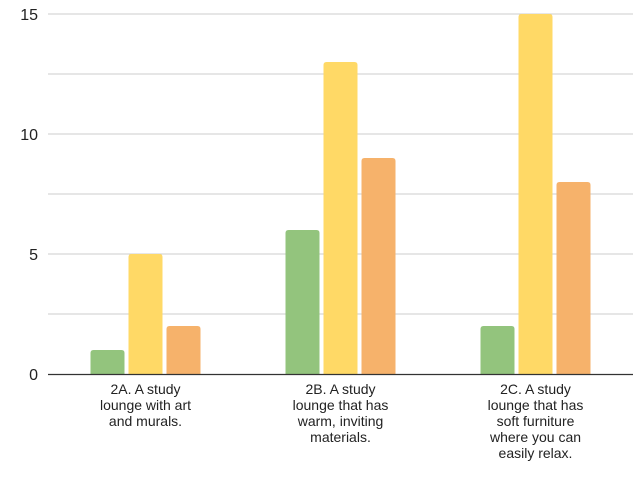 The width and height of the screenshot is (635, 477). I want to click on x-category-label-line: 2C. A study, so click(535, 389).